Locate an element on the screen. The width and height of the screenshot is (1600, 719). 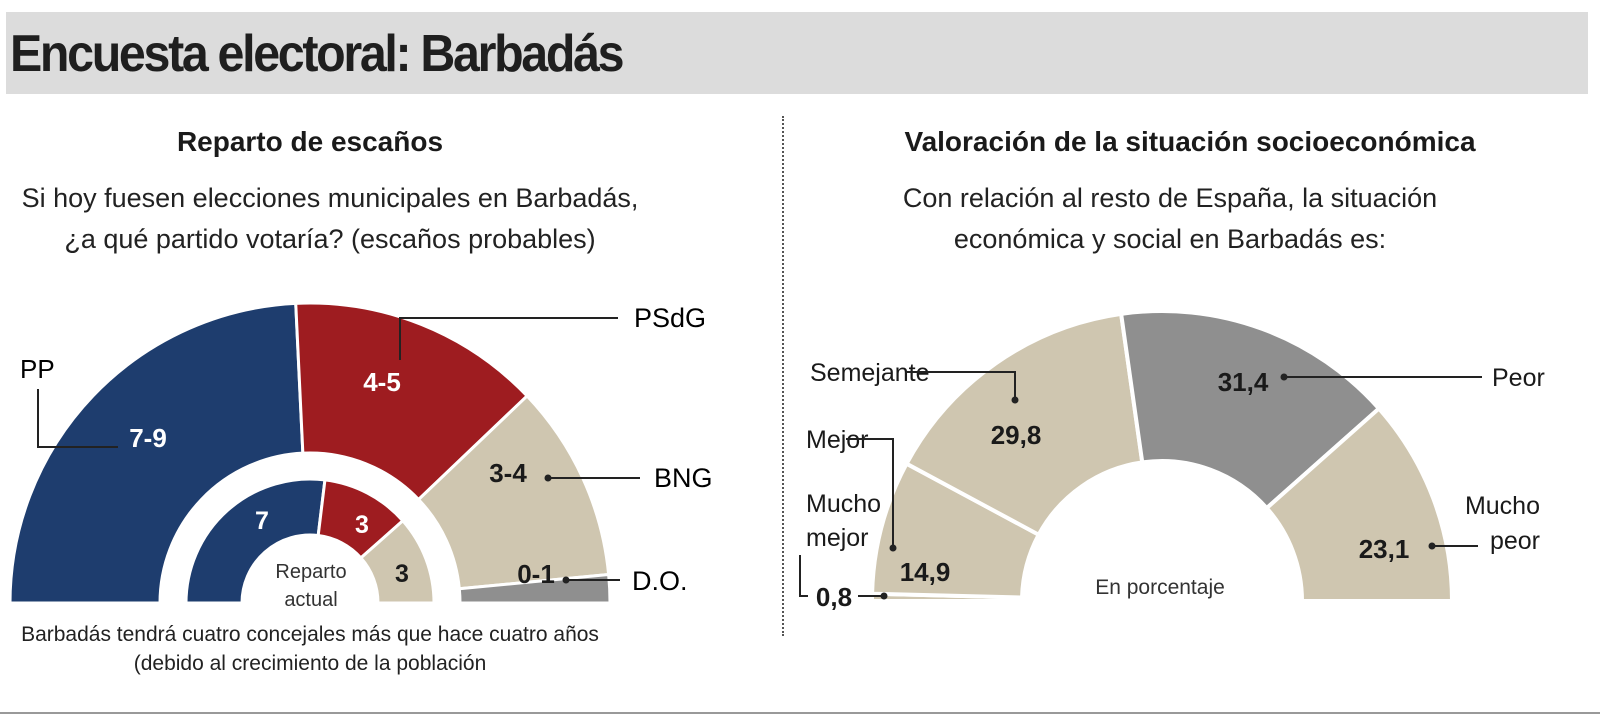
section-divider is located at coordinates (783, 376).